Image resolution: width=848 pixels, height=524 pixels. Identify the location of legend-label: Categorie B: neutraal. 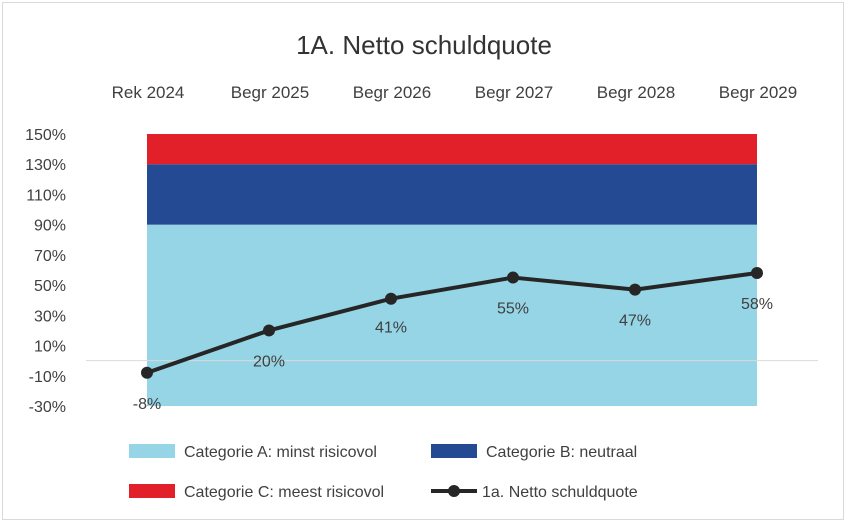
(561, 452).